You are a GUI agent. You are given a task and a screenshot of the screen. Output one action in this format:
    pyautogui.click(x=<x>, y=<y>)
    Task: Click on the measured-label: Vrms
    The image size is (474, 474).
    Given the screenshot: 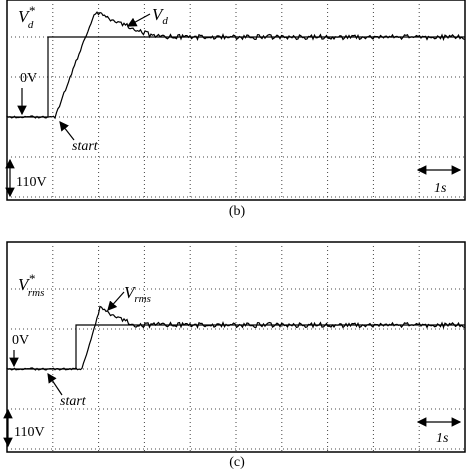 What is the action you would take?
    pyautogui.click(x=137, y=294)
    